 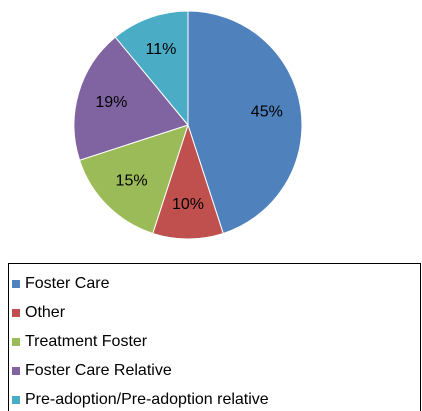 What do you see at coordinates (188, 204) in the screenshot?
I see `data-label: 10%` at bounding box center [188, 204].